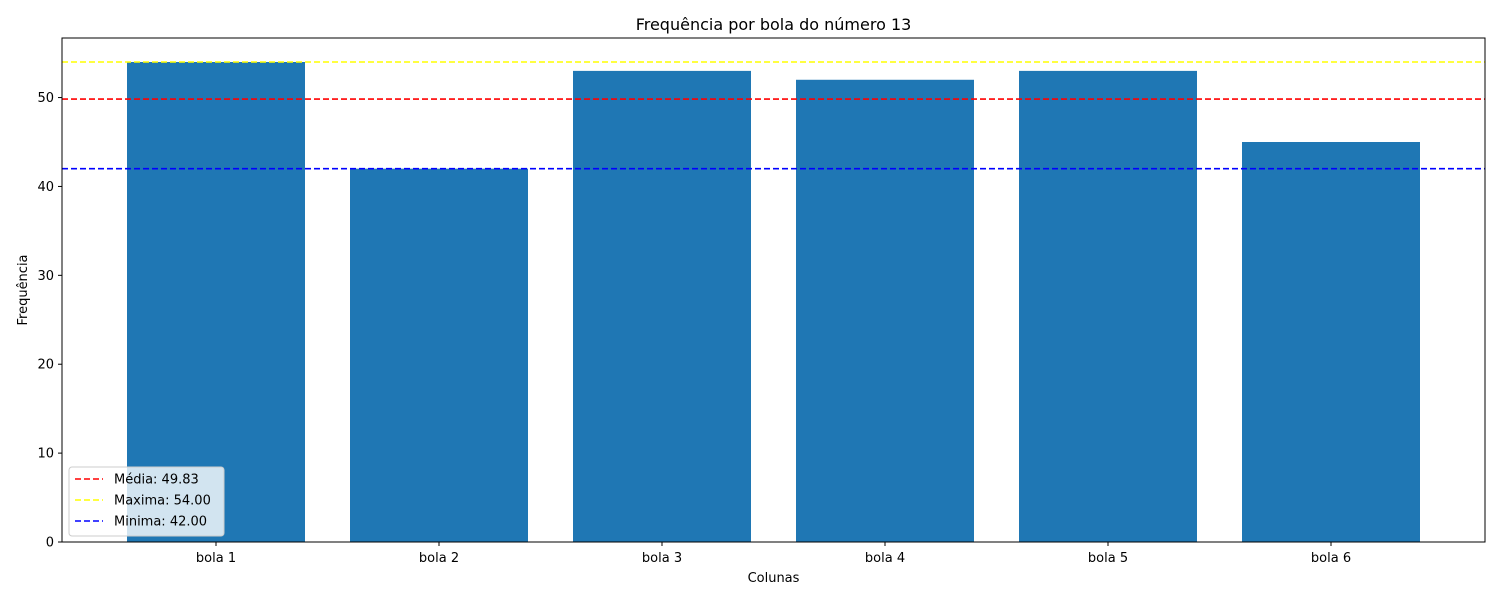  What do you see at coordinates (439, 558) in the screenshot?
I see `x-tick-label: bola 2` at bounding box center [439, 558].